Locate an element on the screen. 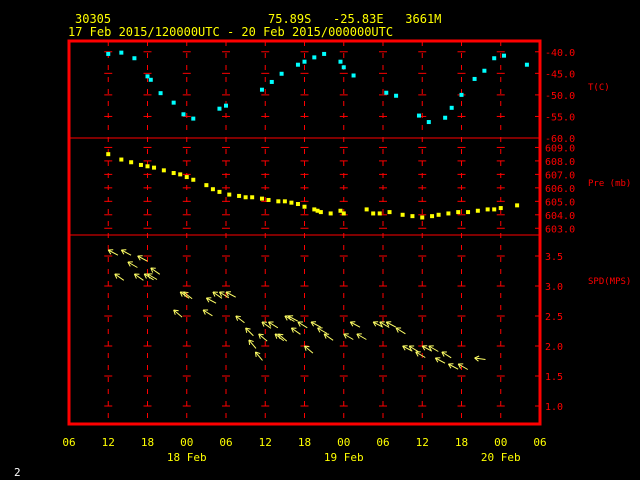 The width and height of the screenshot is (640, 480). y-tick-label: -40.0 is located at coordinates (560, 53).